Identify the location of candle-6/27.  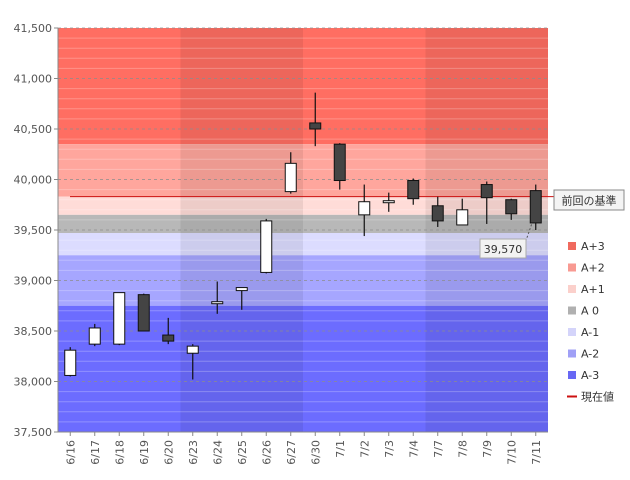
(290, 173).